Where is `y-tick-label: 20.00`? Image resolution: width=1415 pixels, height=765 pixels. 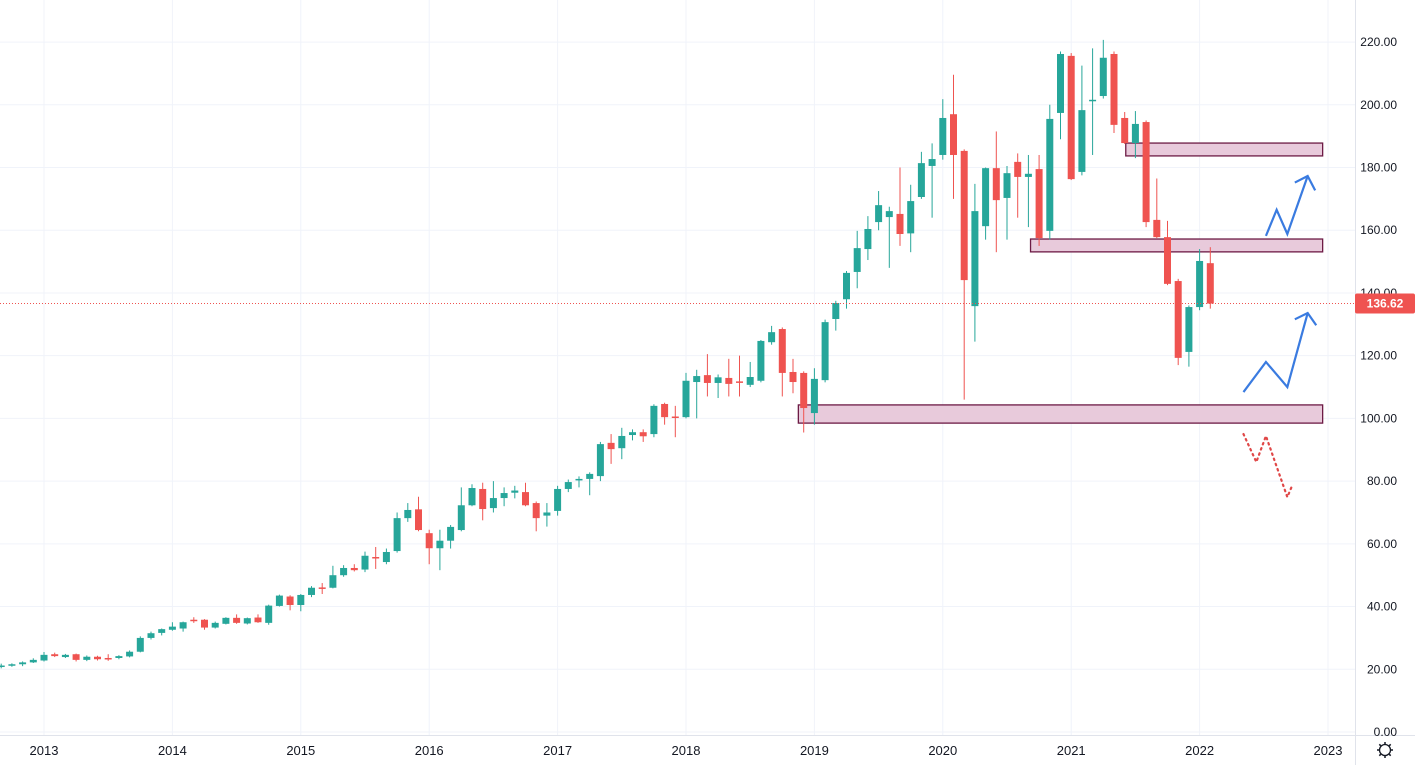 y-tick-label: 20.00 is located at coordinates (1382, 669).